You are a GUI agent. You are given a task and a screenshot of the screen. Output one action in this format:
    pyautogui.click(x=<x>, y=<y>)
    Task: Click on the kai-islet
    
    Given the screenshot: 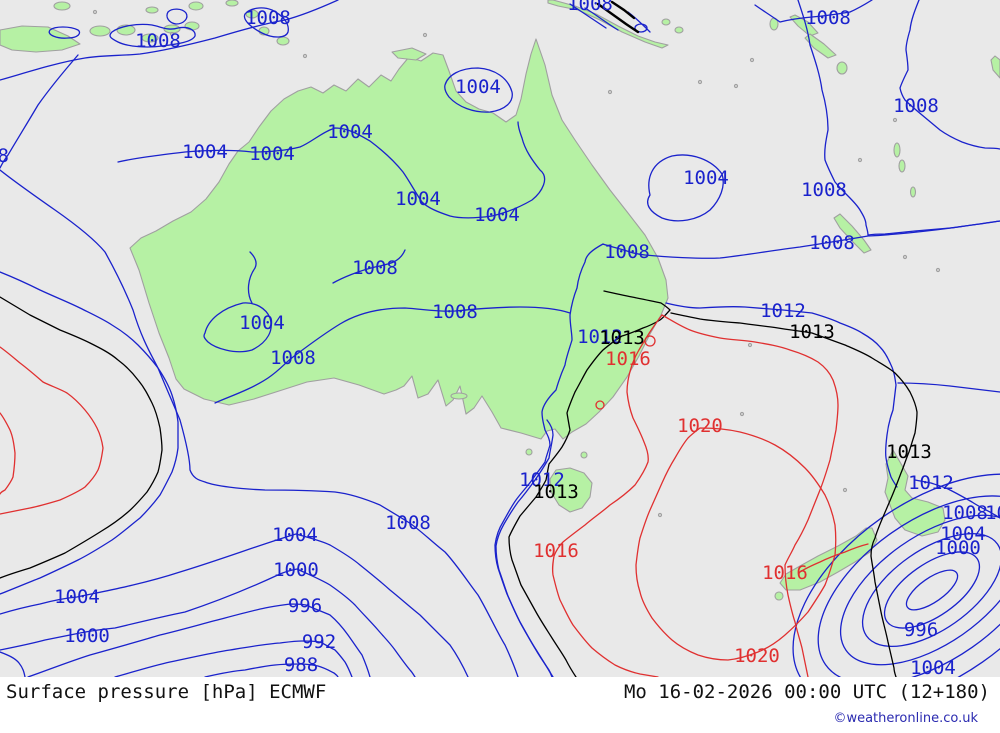 What is the action you would take?
    pyautogui.click(x=283, y=41)
    